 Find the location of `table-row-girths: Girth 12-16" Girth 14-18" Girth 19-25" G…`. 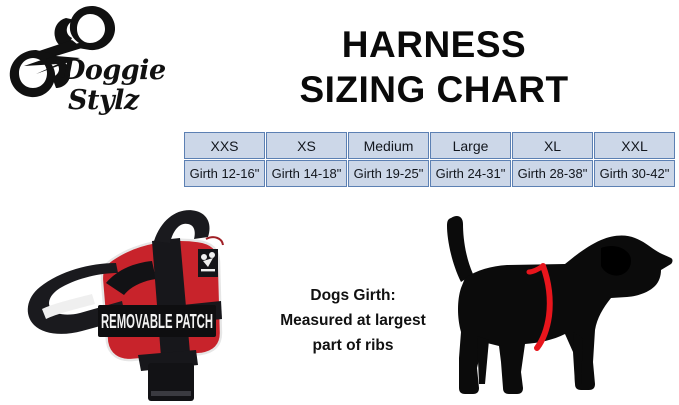

table-row-girths: Girth 12-16" Girth 14-18" Girth 19-25" G… is located at coordinates (429, 173).